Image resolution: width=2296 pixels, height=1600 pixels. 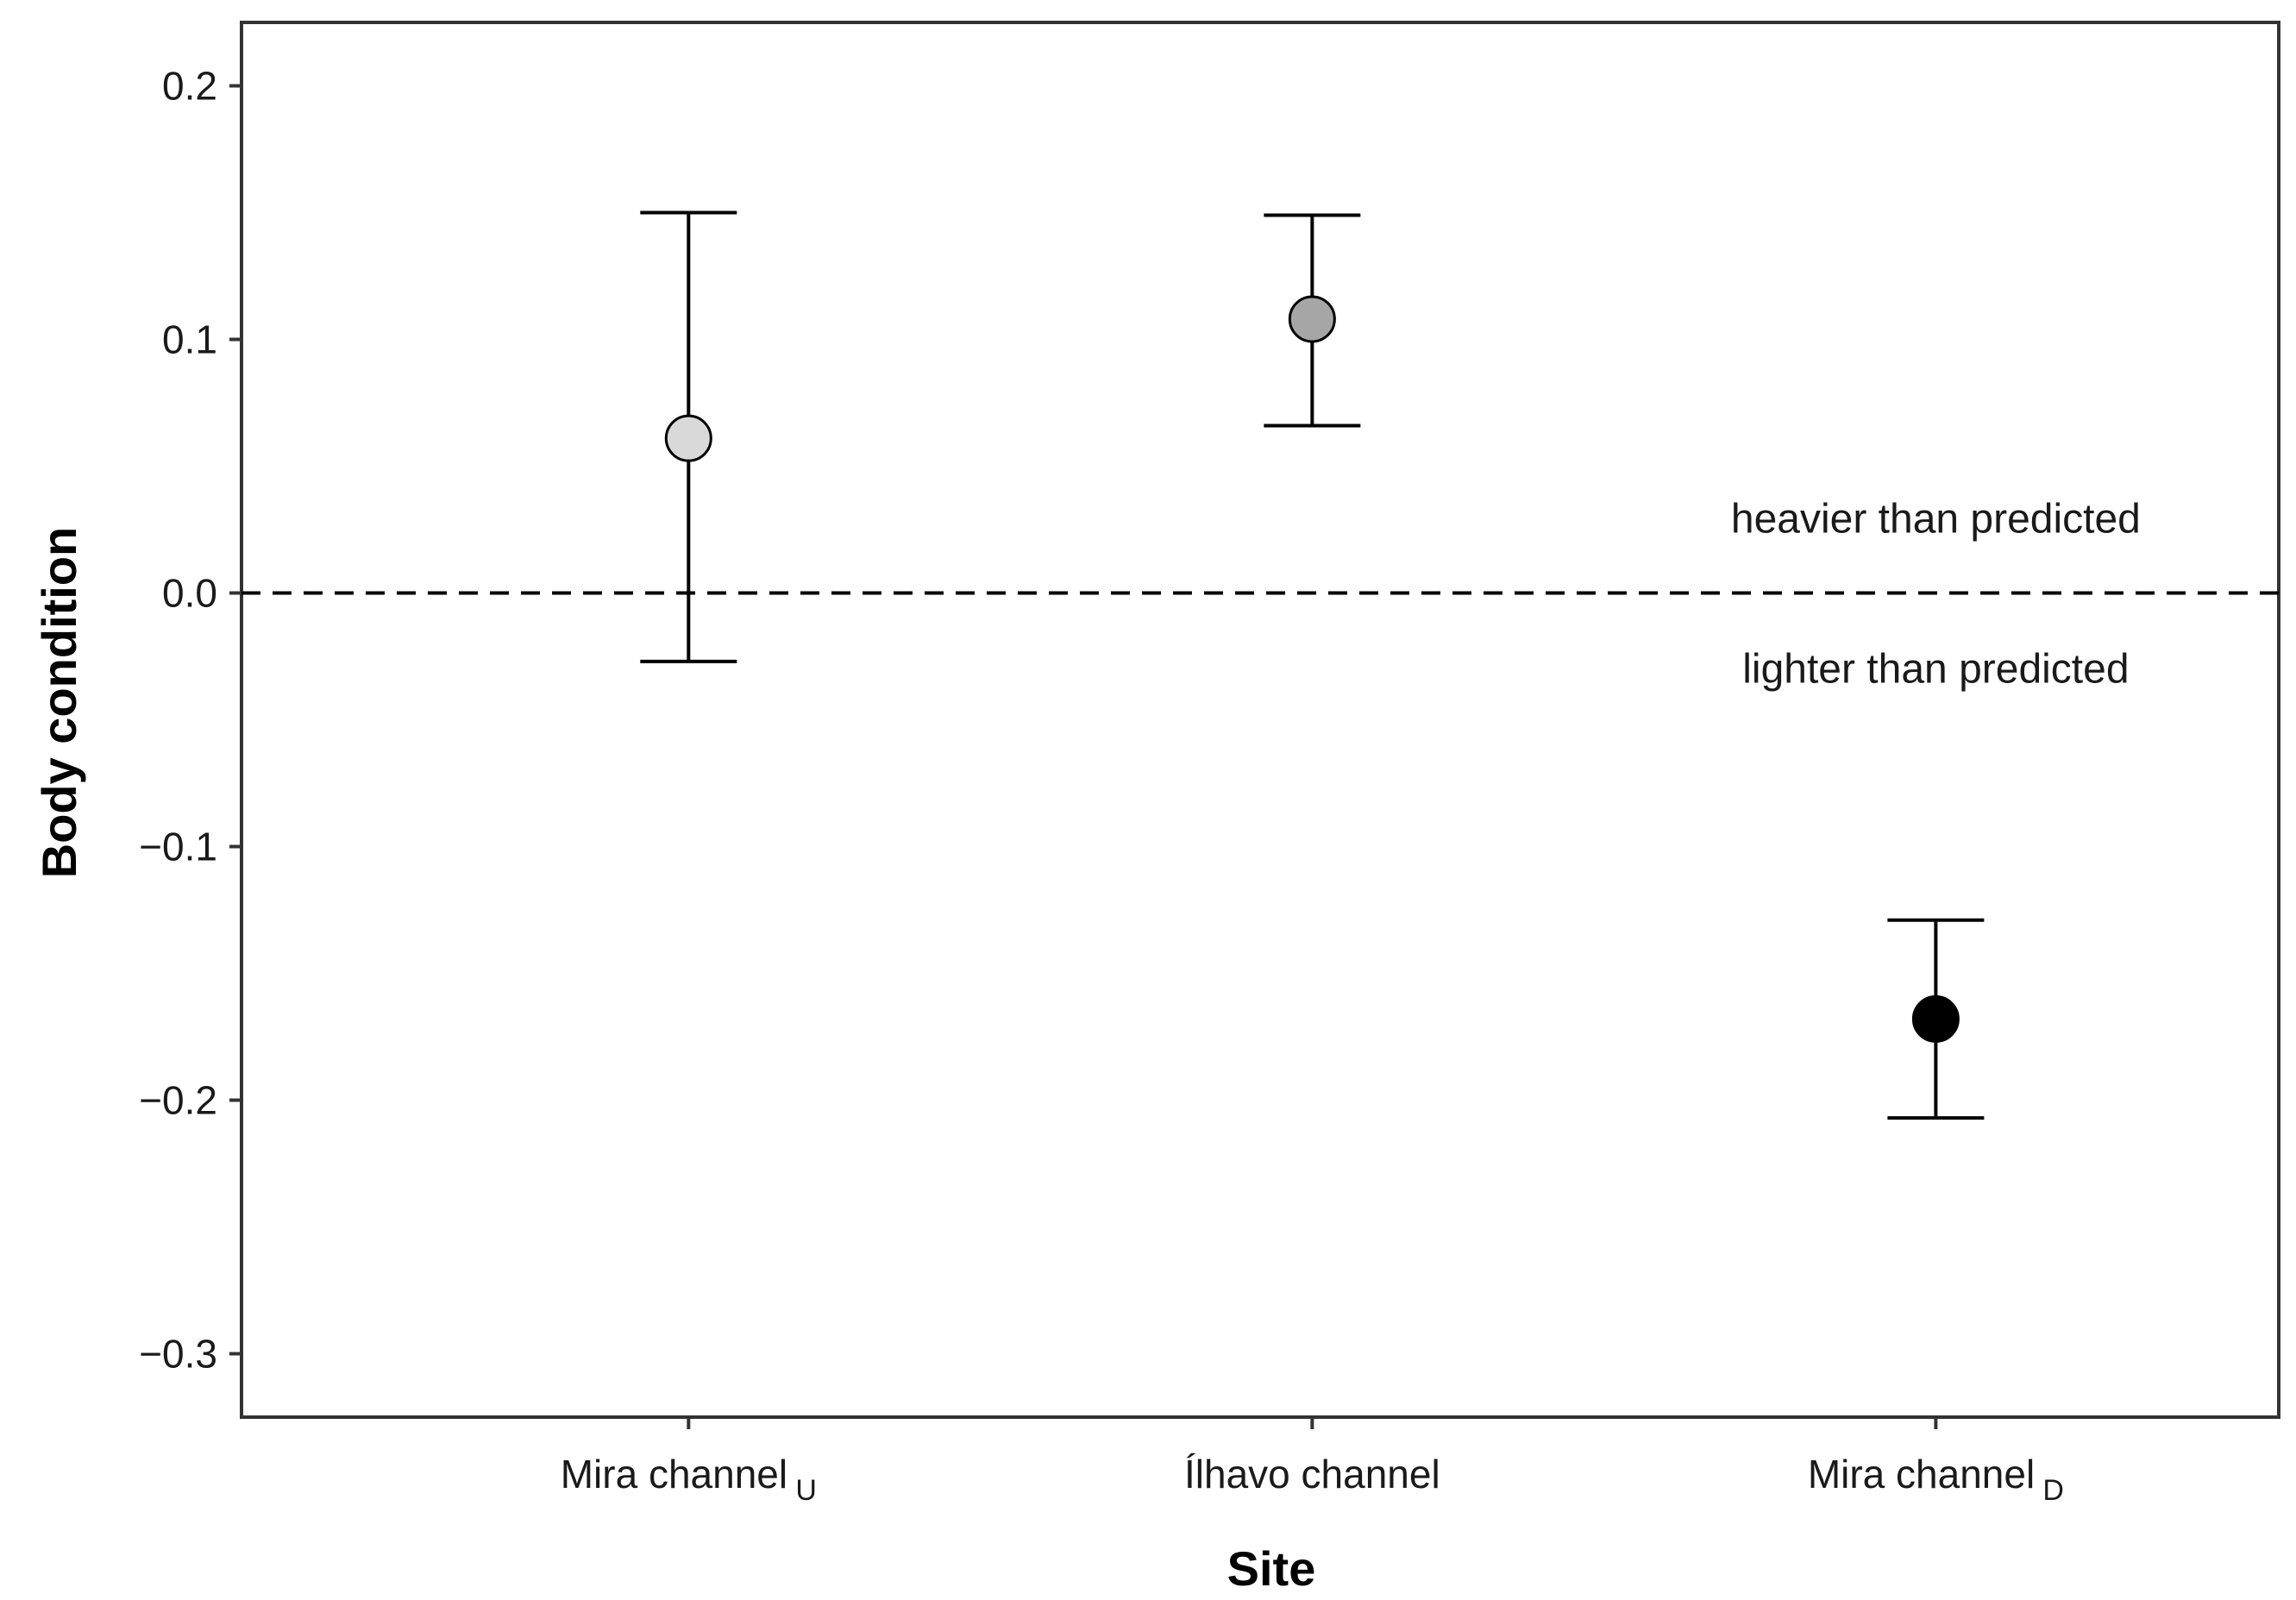 What do you see at coordinates (1272, 1569) in the screenshot?
I see `x-axis-title: Site` at bounding box center [1272, 1569].